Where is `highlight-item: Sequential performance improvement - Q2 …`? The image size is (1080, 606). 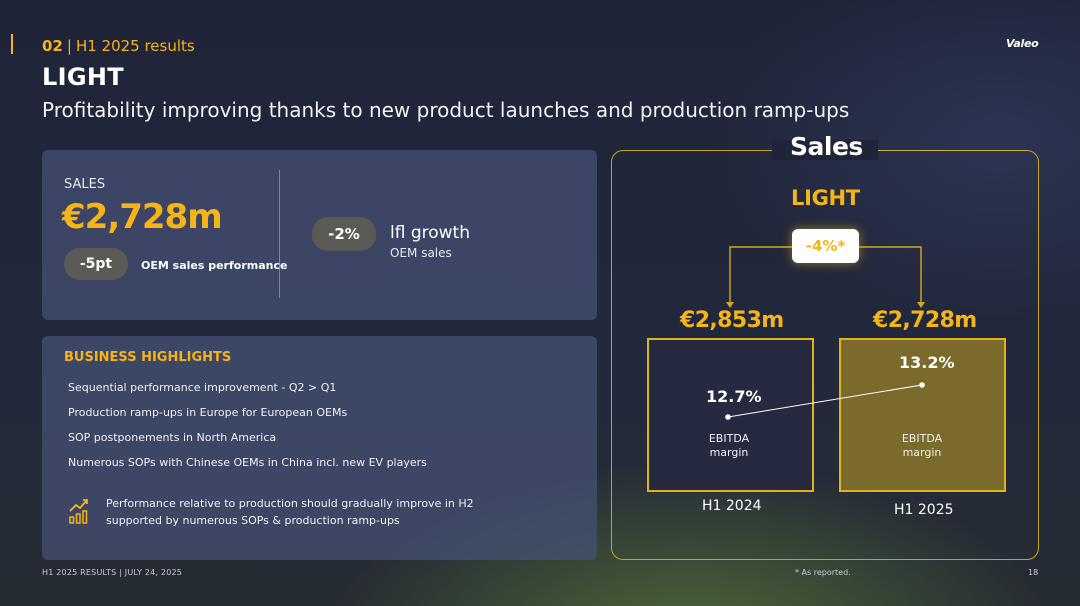 highlight-item: Sequential performance improvement - Q2 … is located at coordinates (202, 387).